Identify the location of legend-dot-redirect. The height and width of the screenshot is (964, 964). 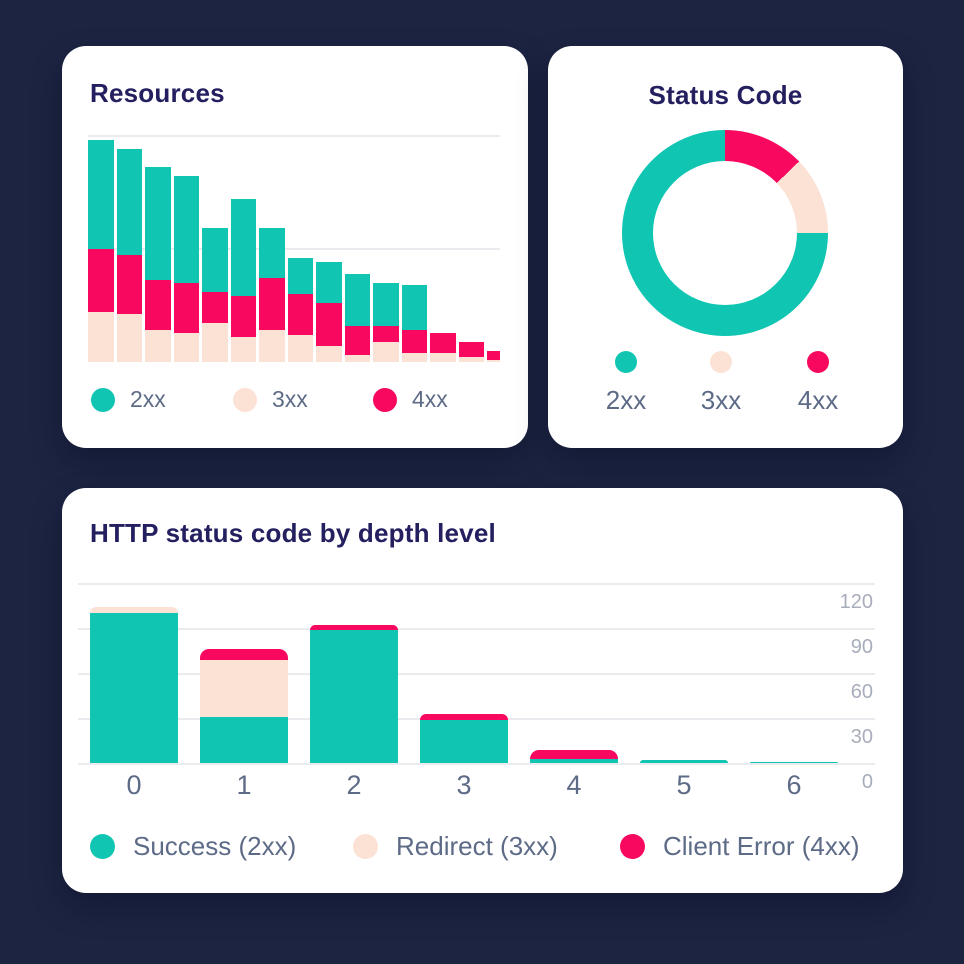
(365, 846).